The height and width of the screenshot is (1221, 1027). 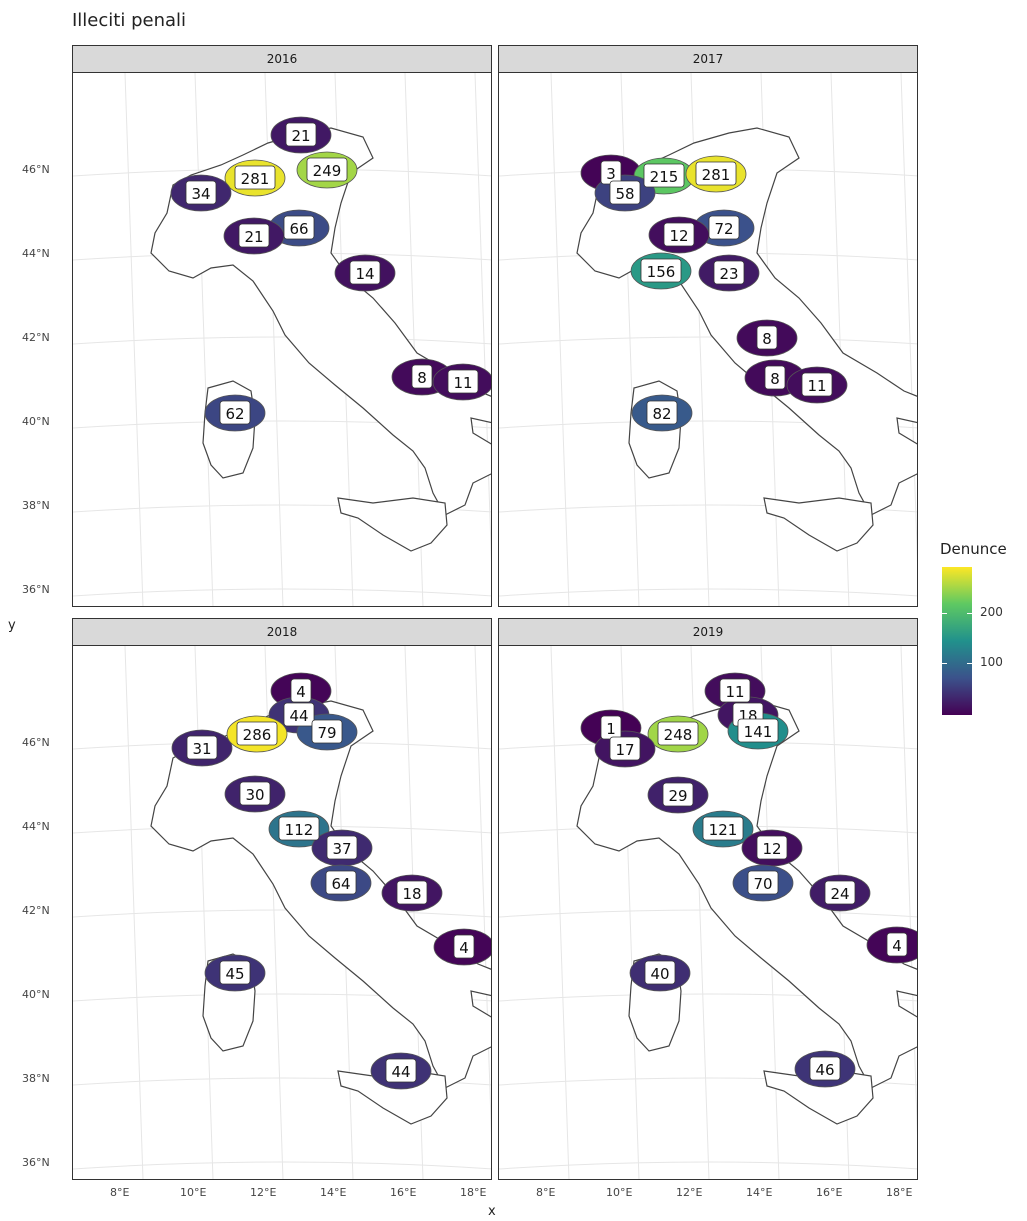 What do you see at coordinates (678, 733) in the screenshot?
I see `region-label: 248` at bounding box center [678, 733].